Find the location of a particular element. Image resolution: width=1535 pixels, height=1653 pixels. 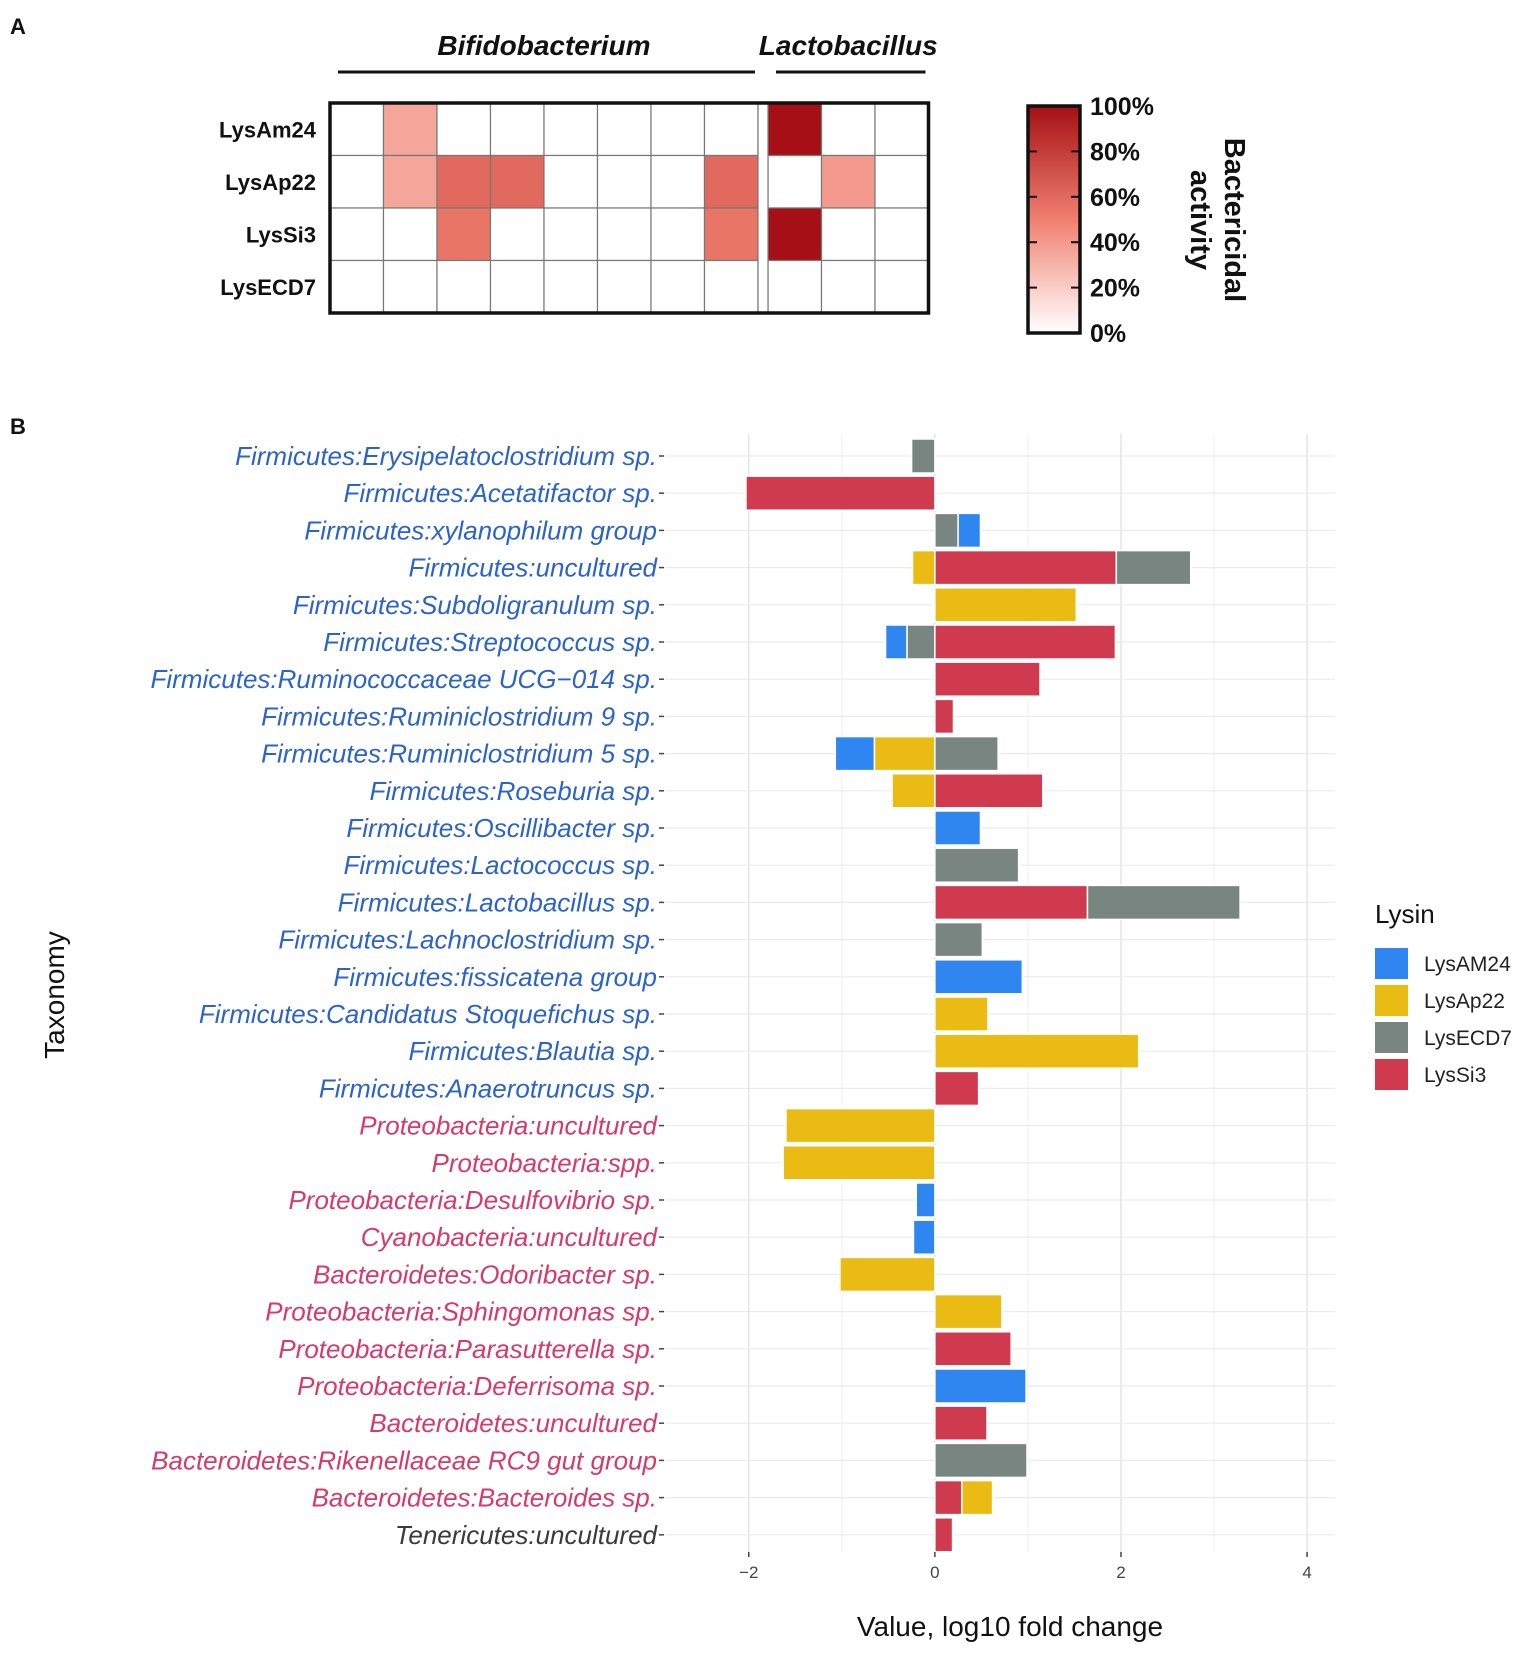

colorbar-tick-label: 20% is located at coordinates (1115, 289).